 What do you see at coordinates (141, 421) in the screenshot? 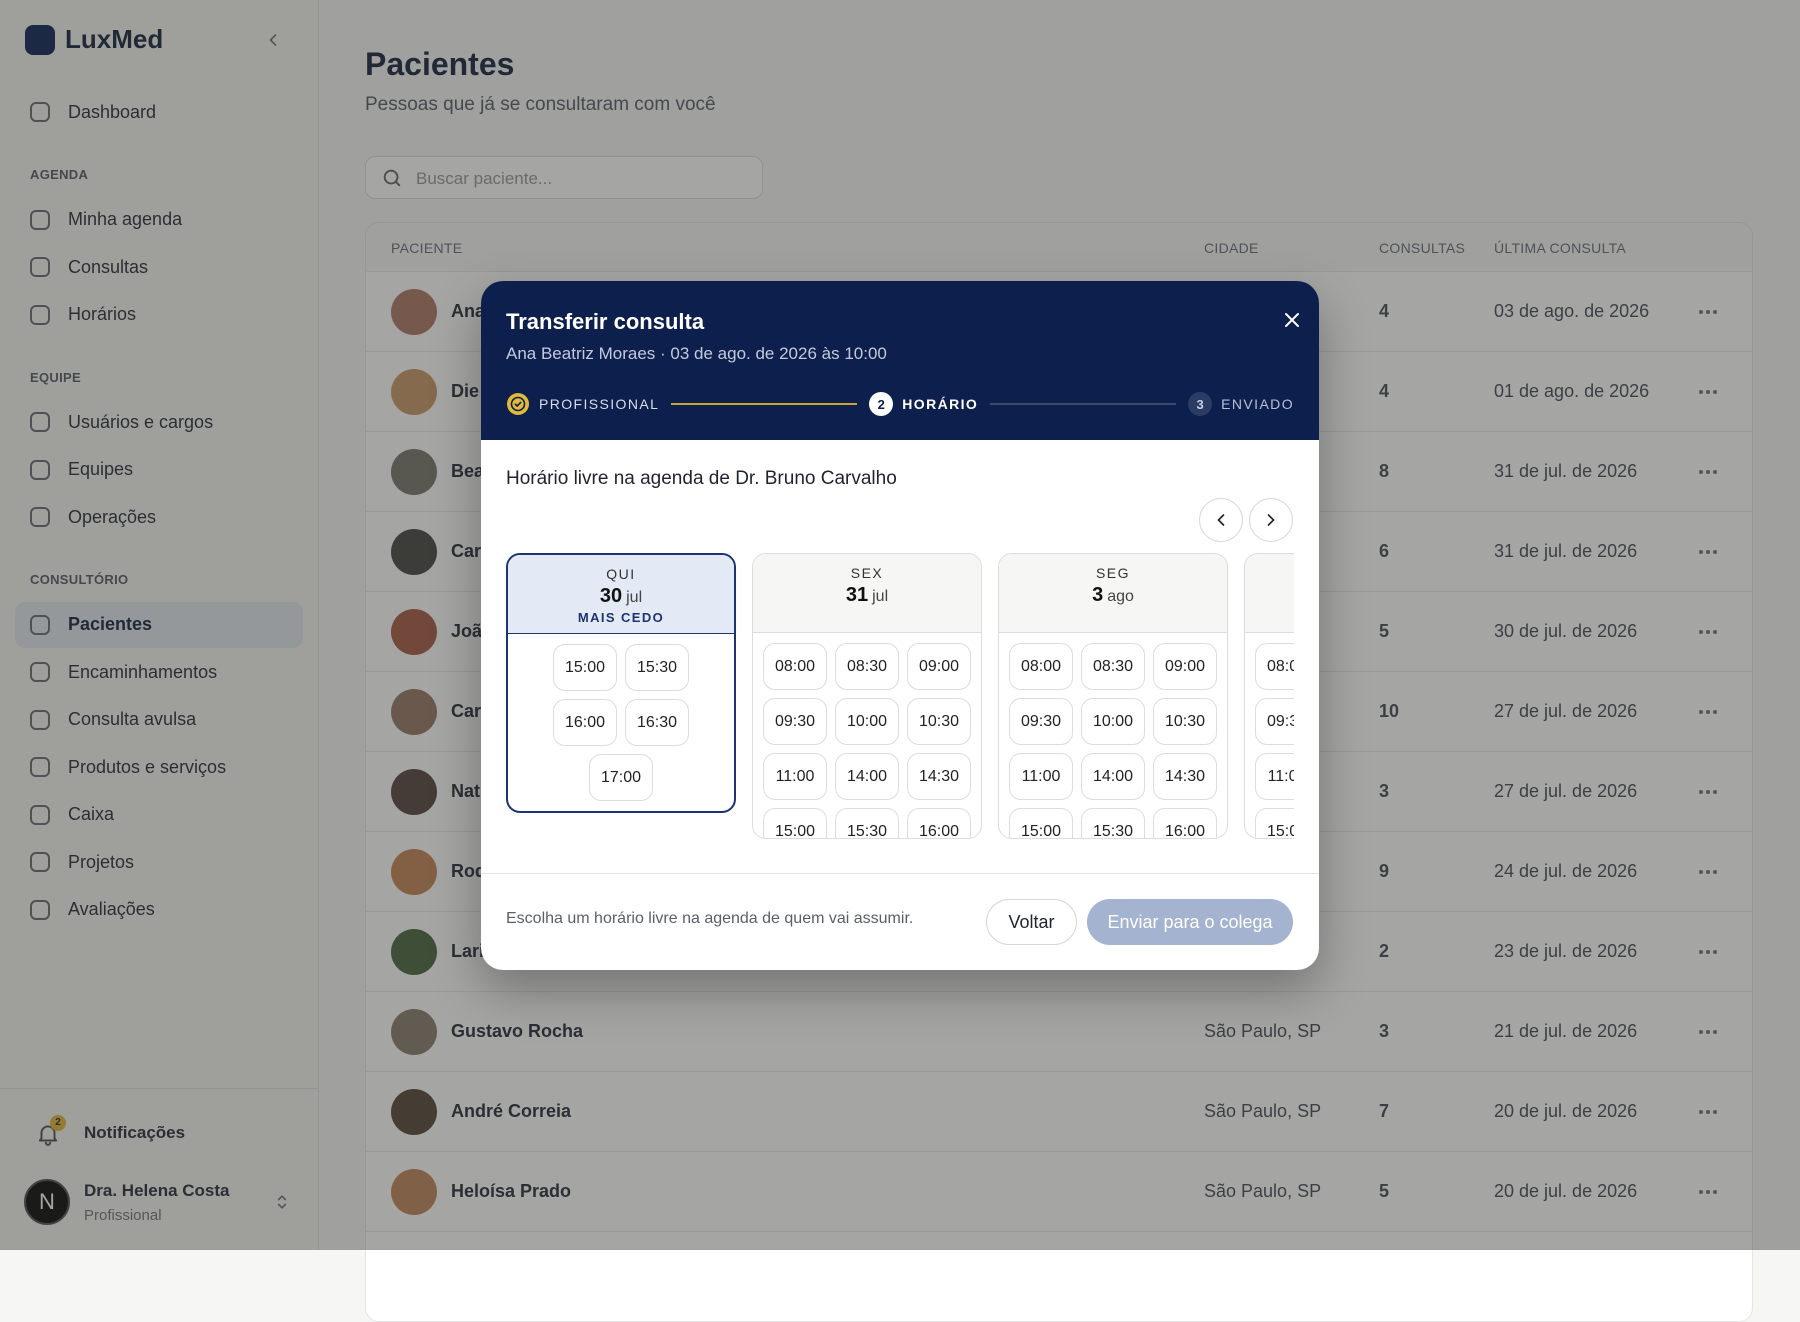
I see `nav-label: Usuários e cargos` at bounding box center [141, 421].